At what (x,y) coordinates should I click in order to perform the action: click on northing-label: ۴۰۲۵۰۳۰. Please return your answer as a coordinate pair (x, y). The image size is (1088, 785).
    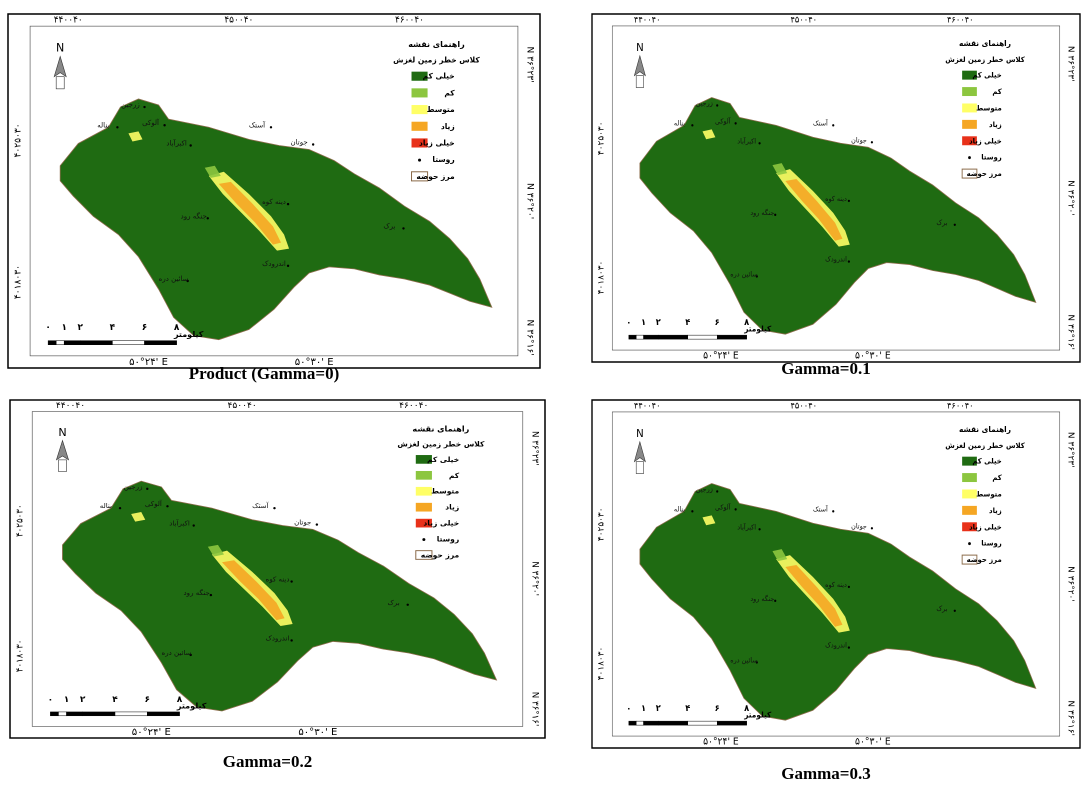
    Looking at the image, I should click on (19, 140).